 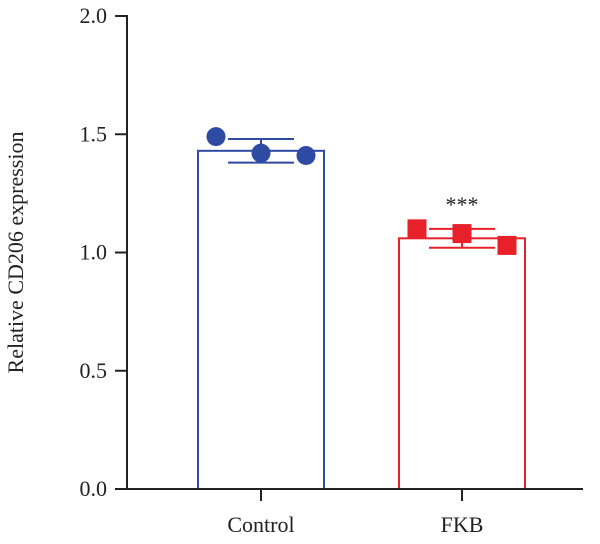 I want to click on y-tick-label: 1.5, so click(x=94, y=133).